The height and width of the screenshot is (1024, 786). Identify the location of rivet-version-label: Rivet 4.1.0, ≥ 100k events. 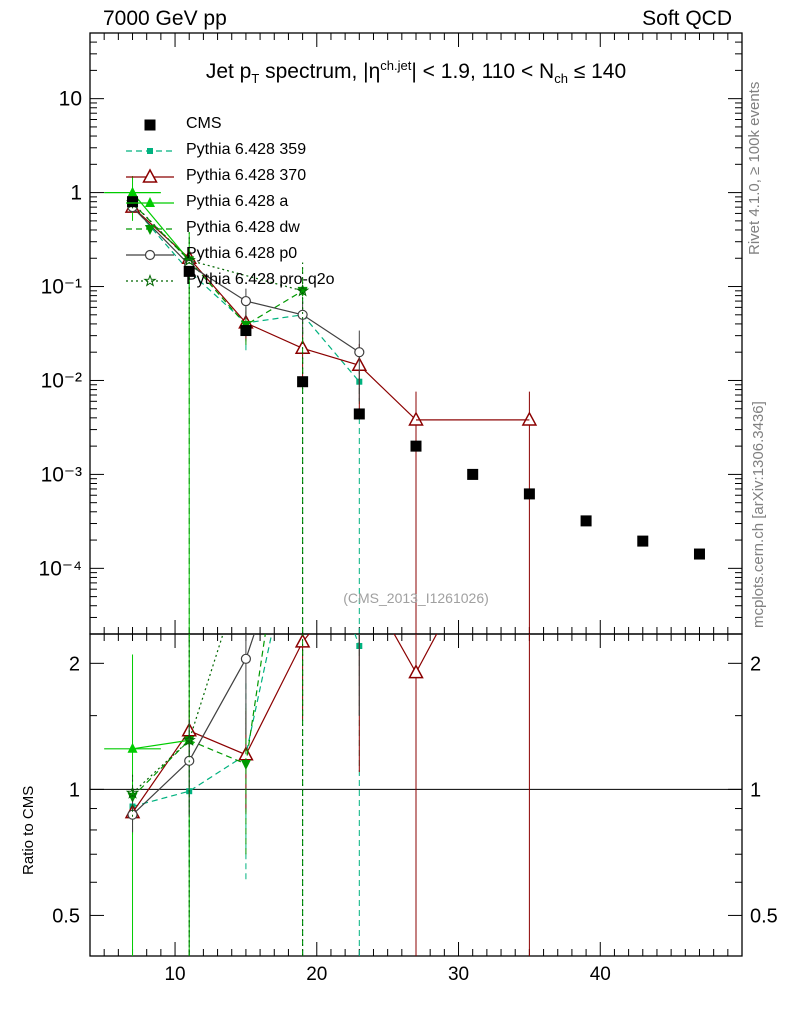
(754, 168).